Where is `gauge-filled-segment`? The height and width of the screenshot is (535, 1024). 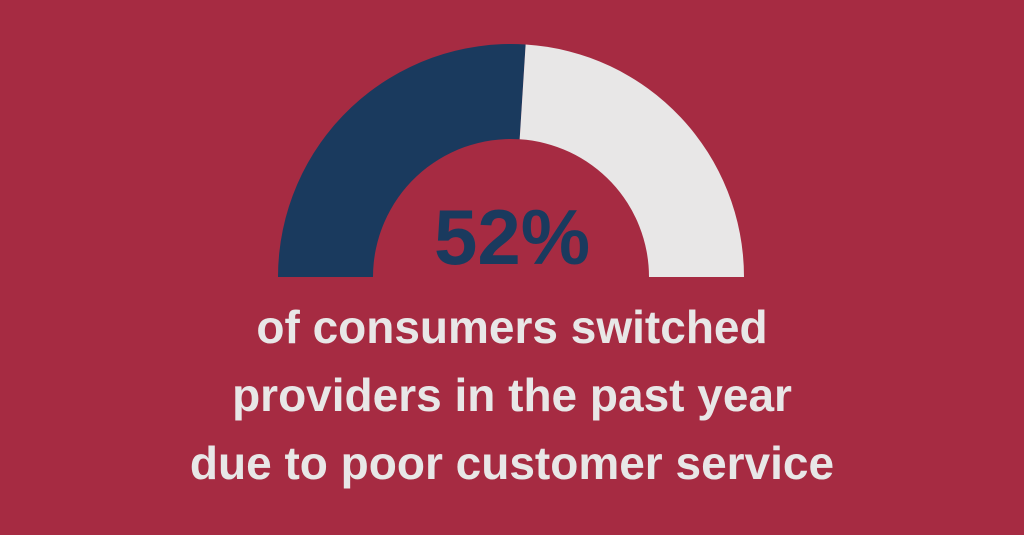
gauge-filled-segment is located at coordinates (402, 160).